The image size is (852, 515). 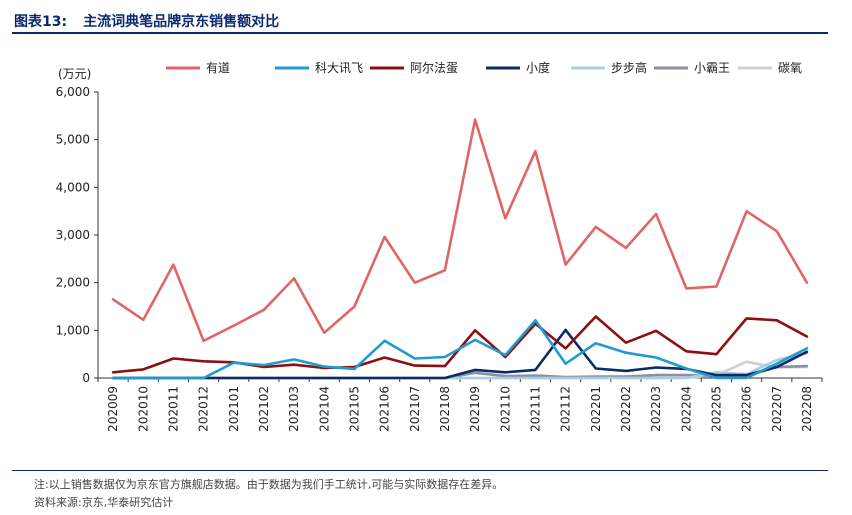 What do you see at coordinates (104, 502) in the screenshot?
I see `source-note: 资料来源:京东,华泰研究估计` at bounding box center [104, 502].